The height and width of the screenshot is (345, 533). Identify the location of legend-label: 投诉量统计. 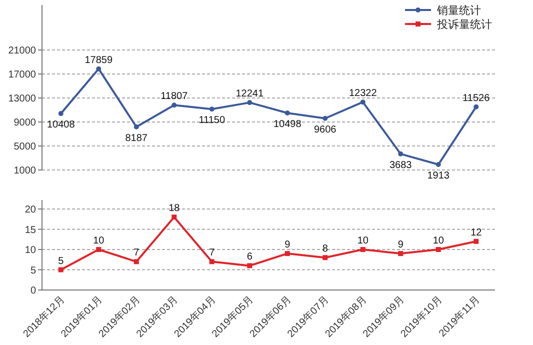
(464, 24).